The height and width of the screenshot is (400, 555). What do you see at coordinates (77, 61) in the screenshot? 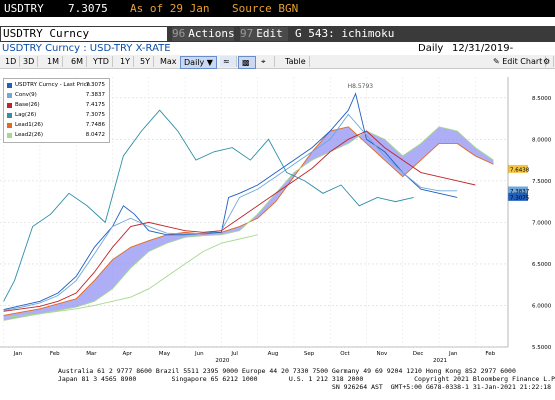
I see `range-button-6m: 6M` at bounding box center [77, 61].